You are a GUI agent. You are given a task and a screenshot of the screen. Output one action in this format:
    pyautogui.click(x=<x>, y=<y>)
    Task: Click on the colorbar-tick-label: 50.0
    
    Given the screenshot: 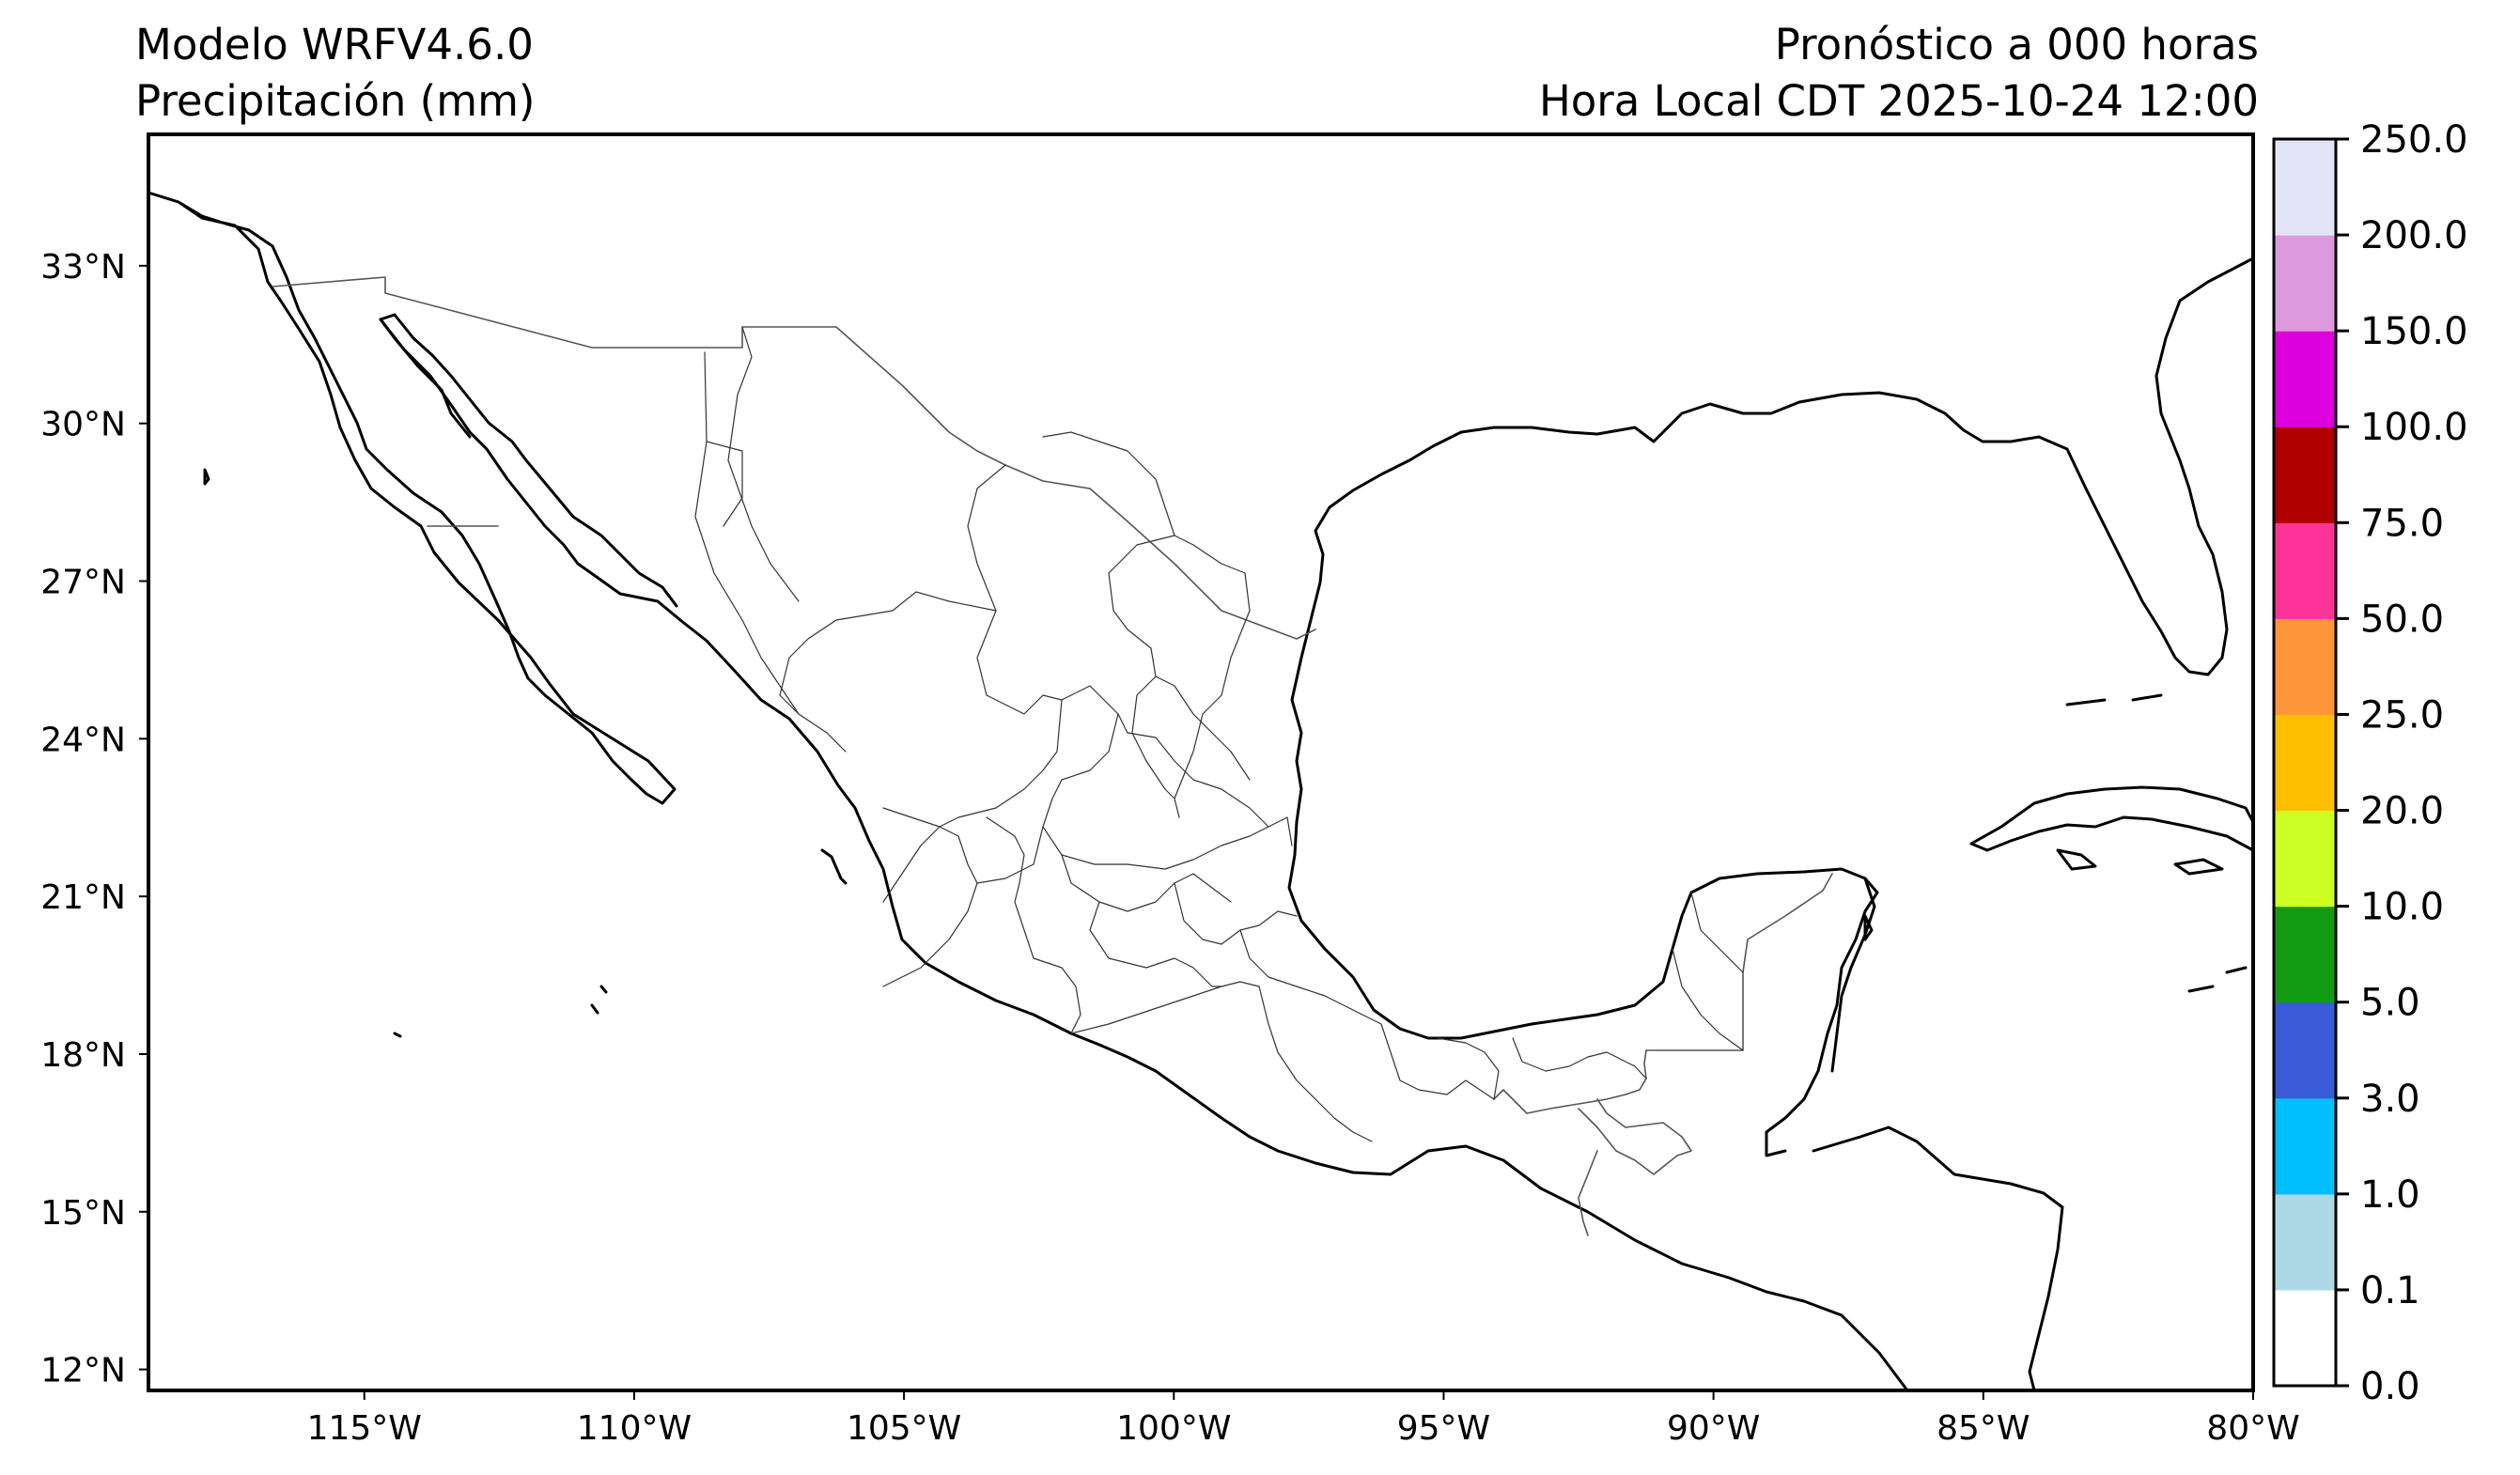 What is the action you would take?
    pyautogui.click(x=2402, y=620)
    